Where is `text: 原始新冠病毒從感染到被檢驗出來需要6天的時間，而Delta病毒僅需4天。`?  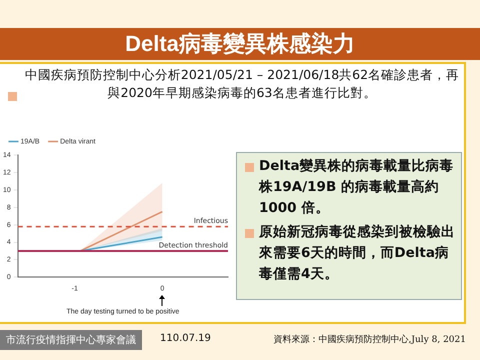 text: 原始新冠病毒從感染到被檢驗出來需要6天的時間，而Delta病毒僅需4天。 is located at coordinates (357, 253).